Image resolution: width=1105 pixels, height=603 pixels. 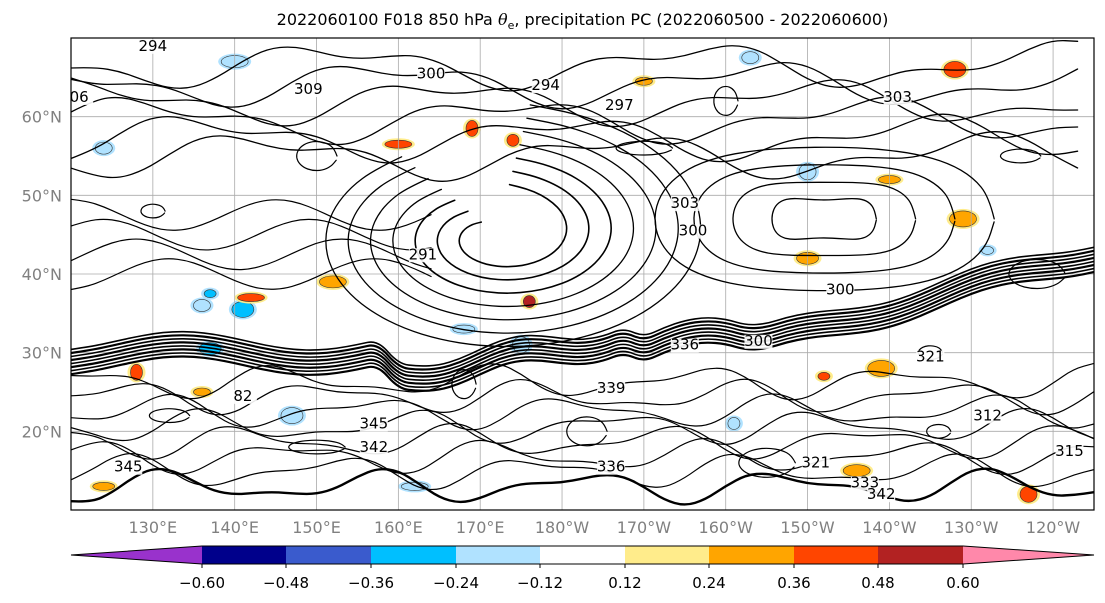 I want to click on lat-tick-label: 40°N, so click(x=42, y=274).